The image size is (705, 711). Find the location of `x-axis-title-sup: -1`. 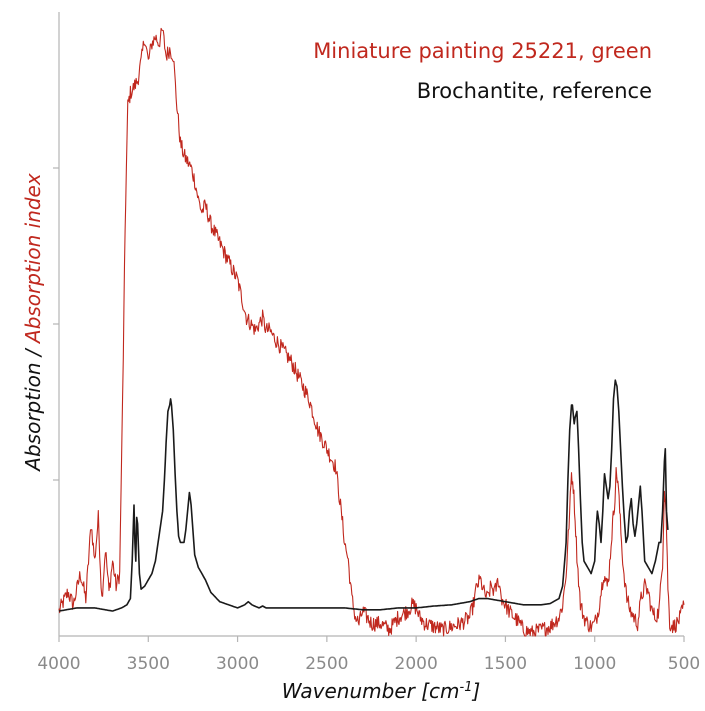

x-axis-title-sup: -1 is located at coordinates (466, 687).